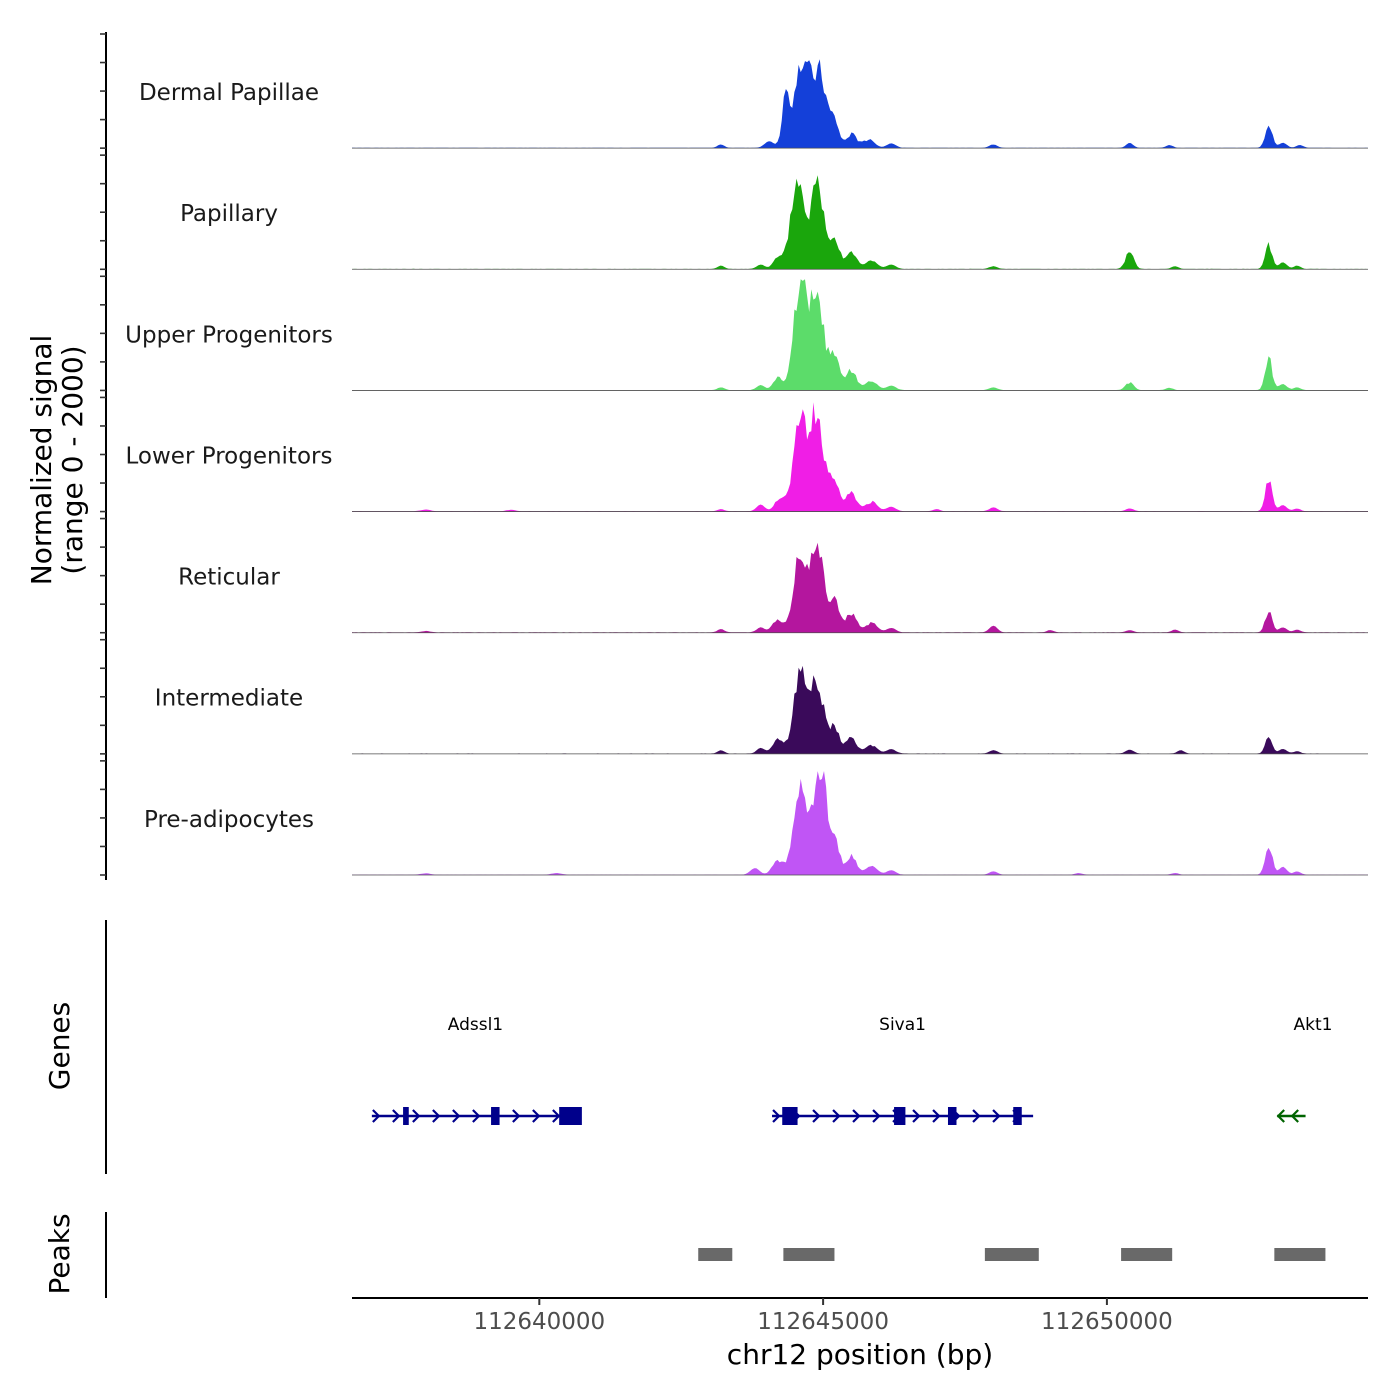 The image size is (1400, 1400). Describe the element at coordinates (860, 1354) in the screenshot. I see `x-axis-title: chr12 position (bp)` at that location.